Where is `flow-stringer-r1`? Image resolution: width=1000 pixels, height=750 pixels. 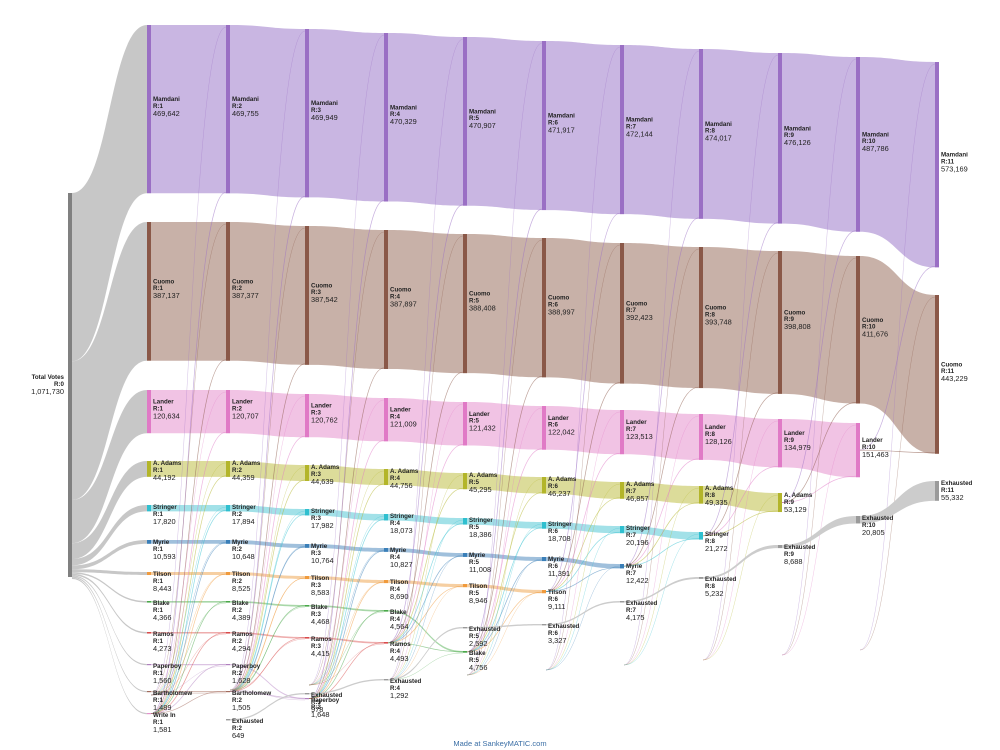
flow-stringer-r1 is located at coordinates (188, 508).